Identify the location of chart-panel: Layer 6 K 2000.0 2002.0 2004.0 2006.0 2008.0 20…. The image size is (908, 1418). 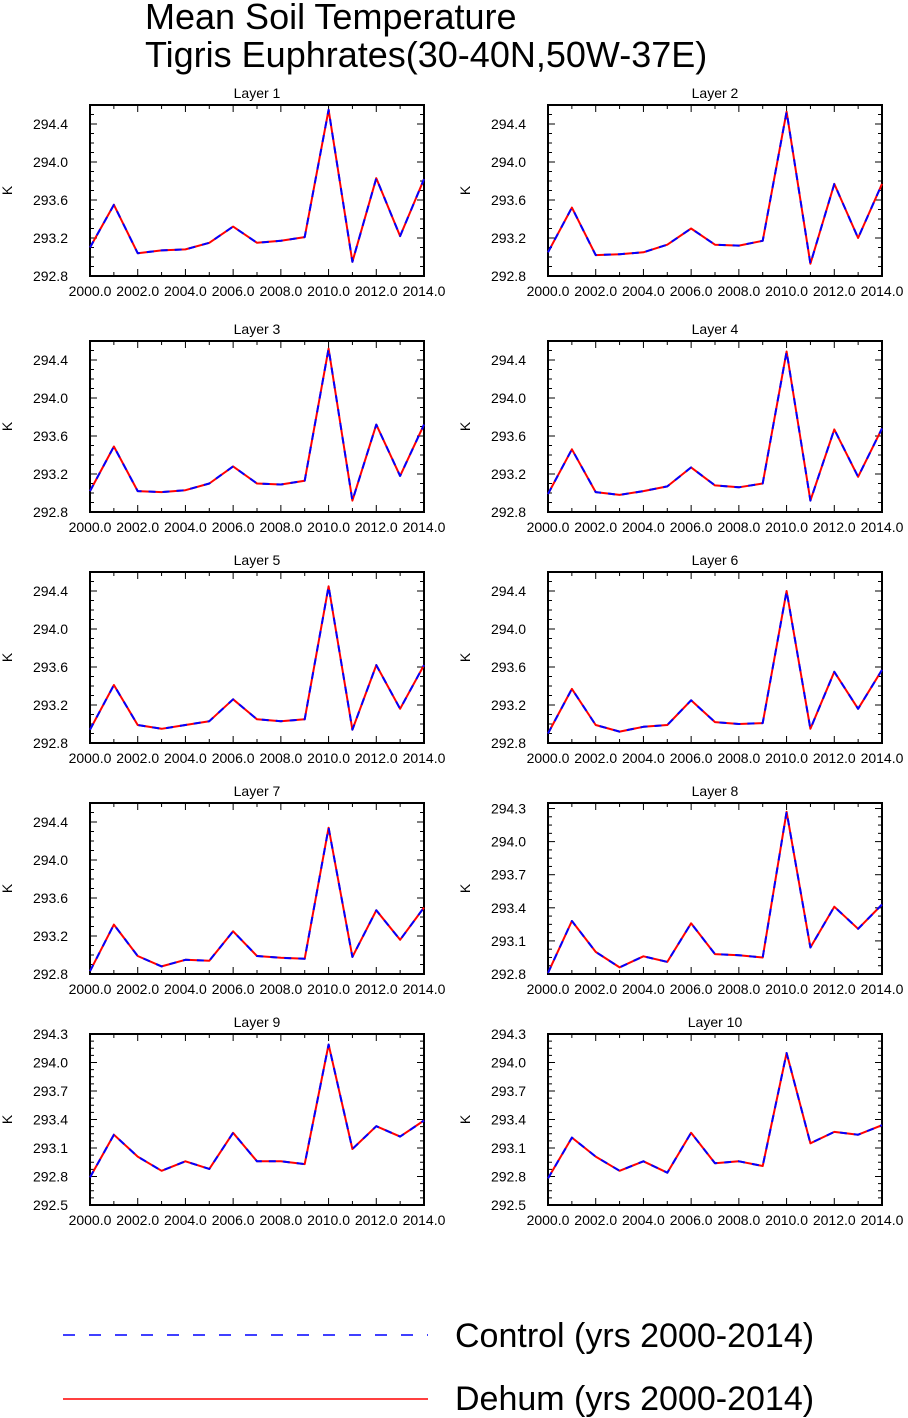
(680, 659).